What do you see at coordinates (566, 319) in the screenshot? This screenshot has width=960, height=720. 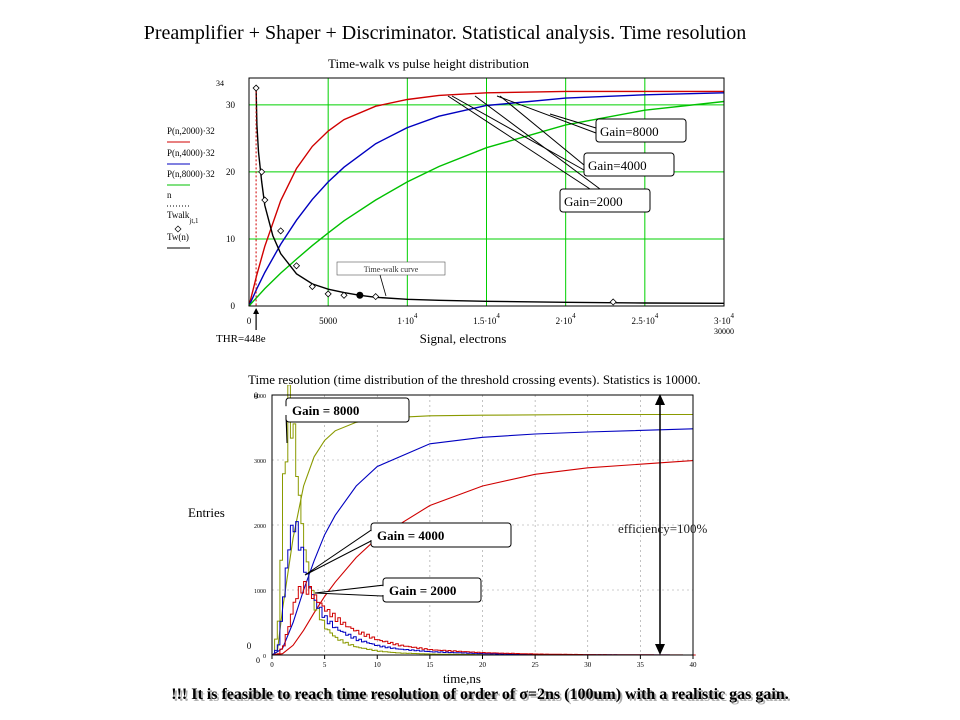 I see `x-tick-label: 2·10⁴` at bounding box center [566, 319].